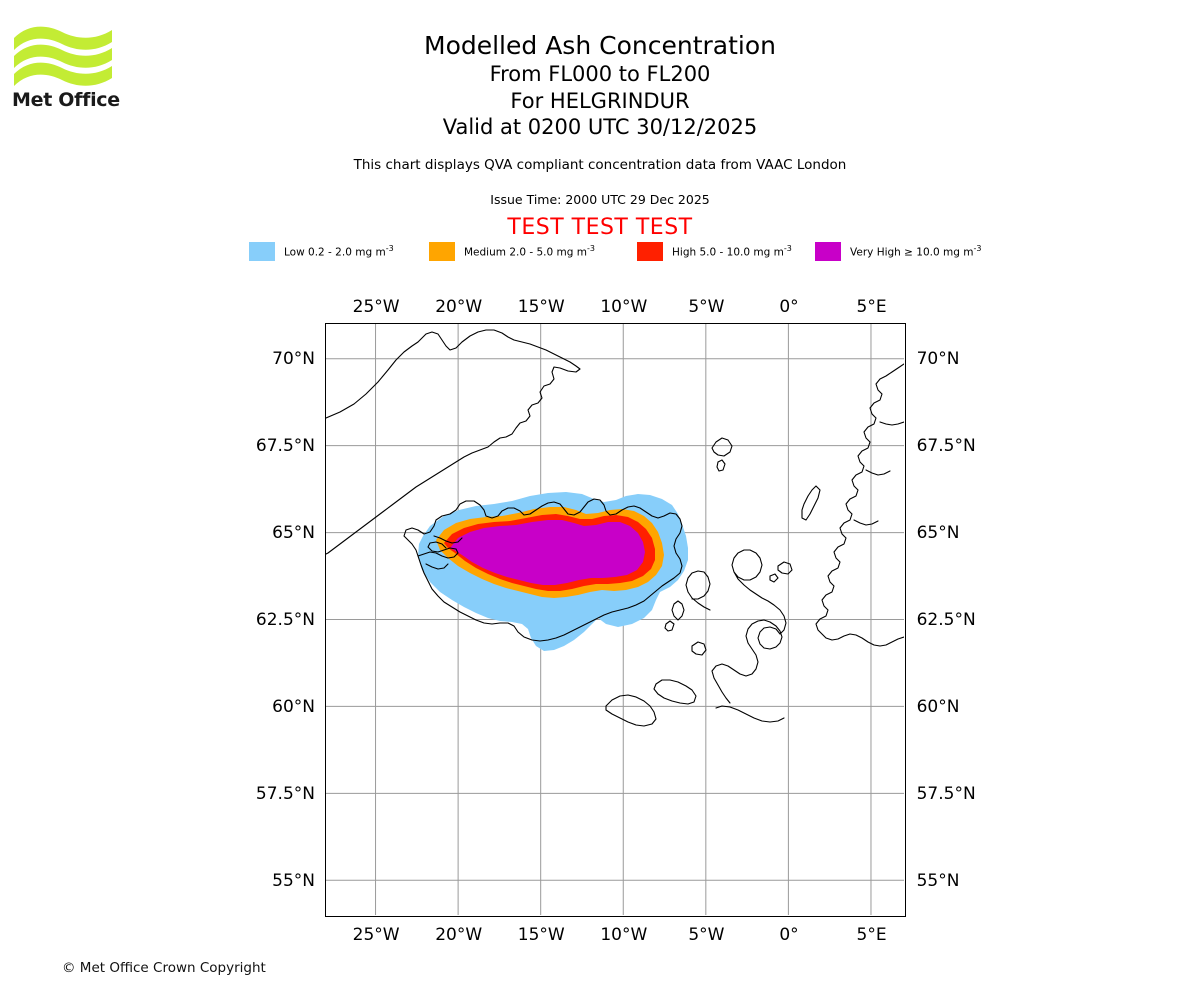 This screenshot has width=1200, height=1000. What do you see at coordinates (938, 533) in the screenshot?
I see `lat-tick-right-2: 65°N` at bounding box center [938, 533].